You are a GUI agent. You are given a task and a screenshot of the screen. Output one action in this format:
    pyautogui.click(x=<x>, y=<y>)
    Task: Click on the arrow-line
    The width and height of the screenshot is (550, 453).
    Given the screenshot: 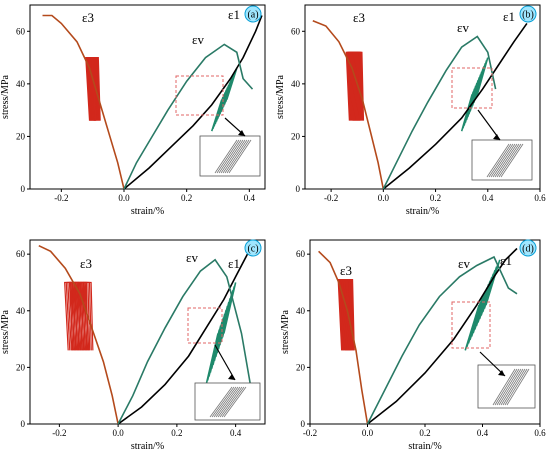 What is the action you would take?
    pyautogui.click(x=225, y=362)
    